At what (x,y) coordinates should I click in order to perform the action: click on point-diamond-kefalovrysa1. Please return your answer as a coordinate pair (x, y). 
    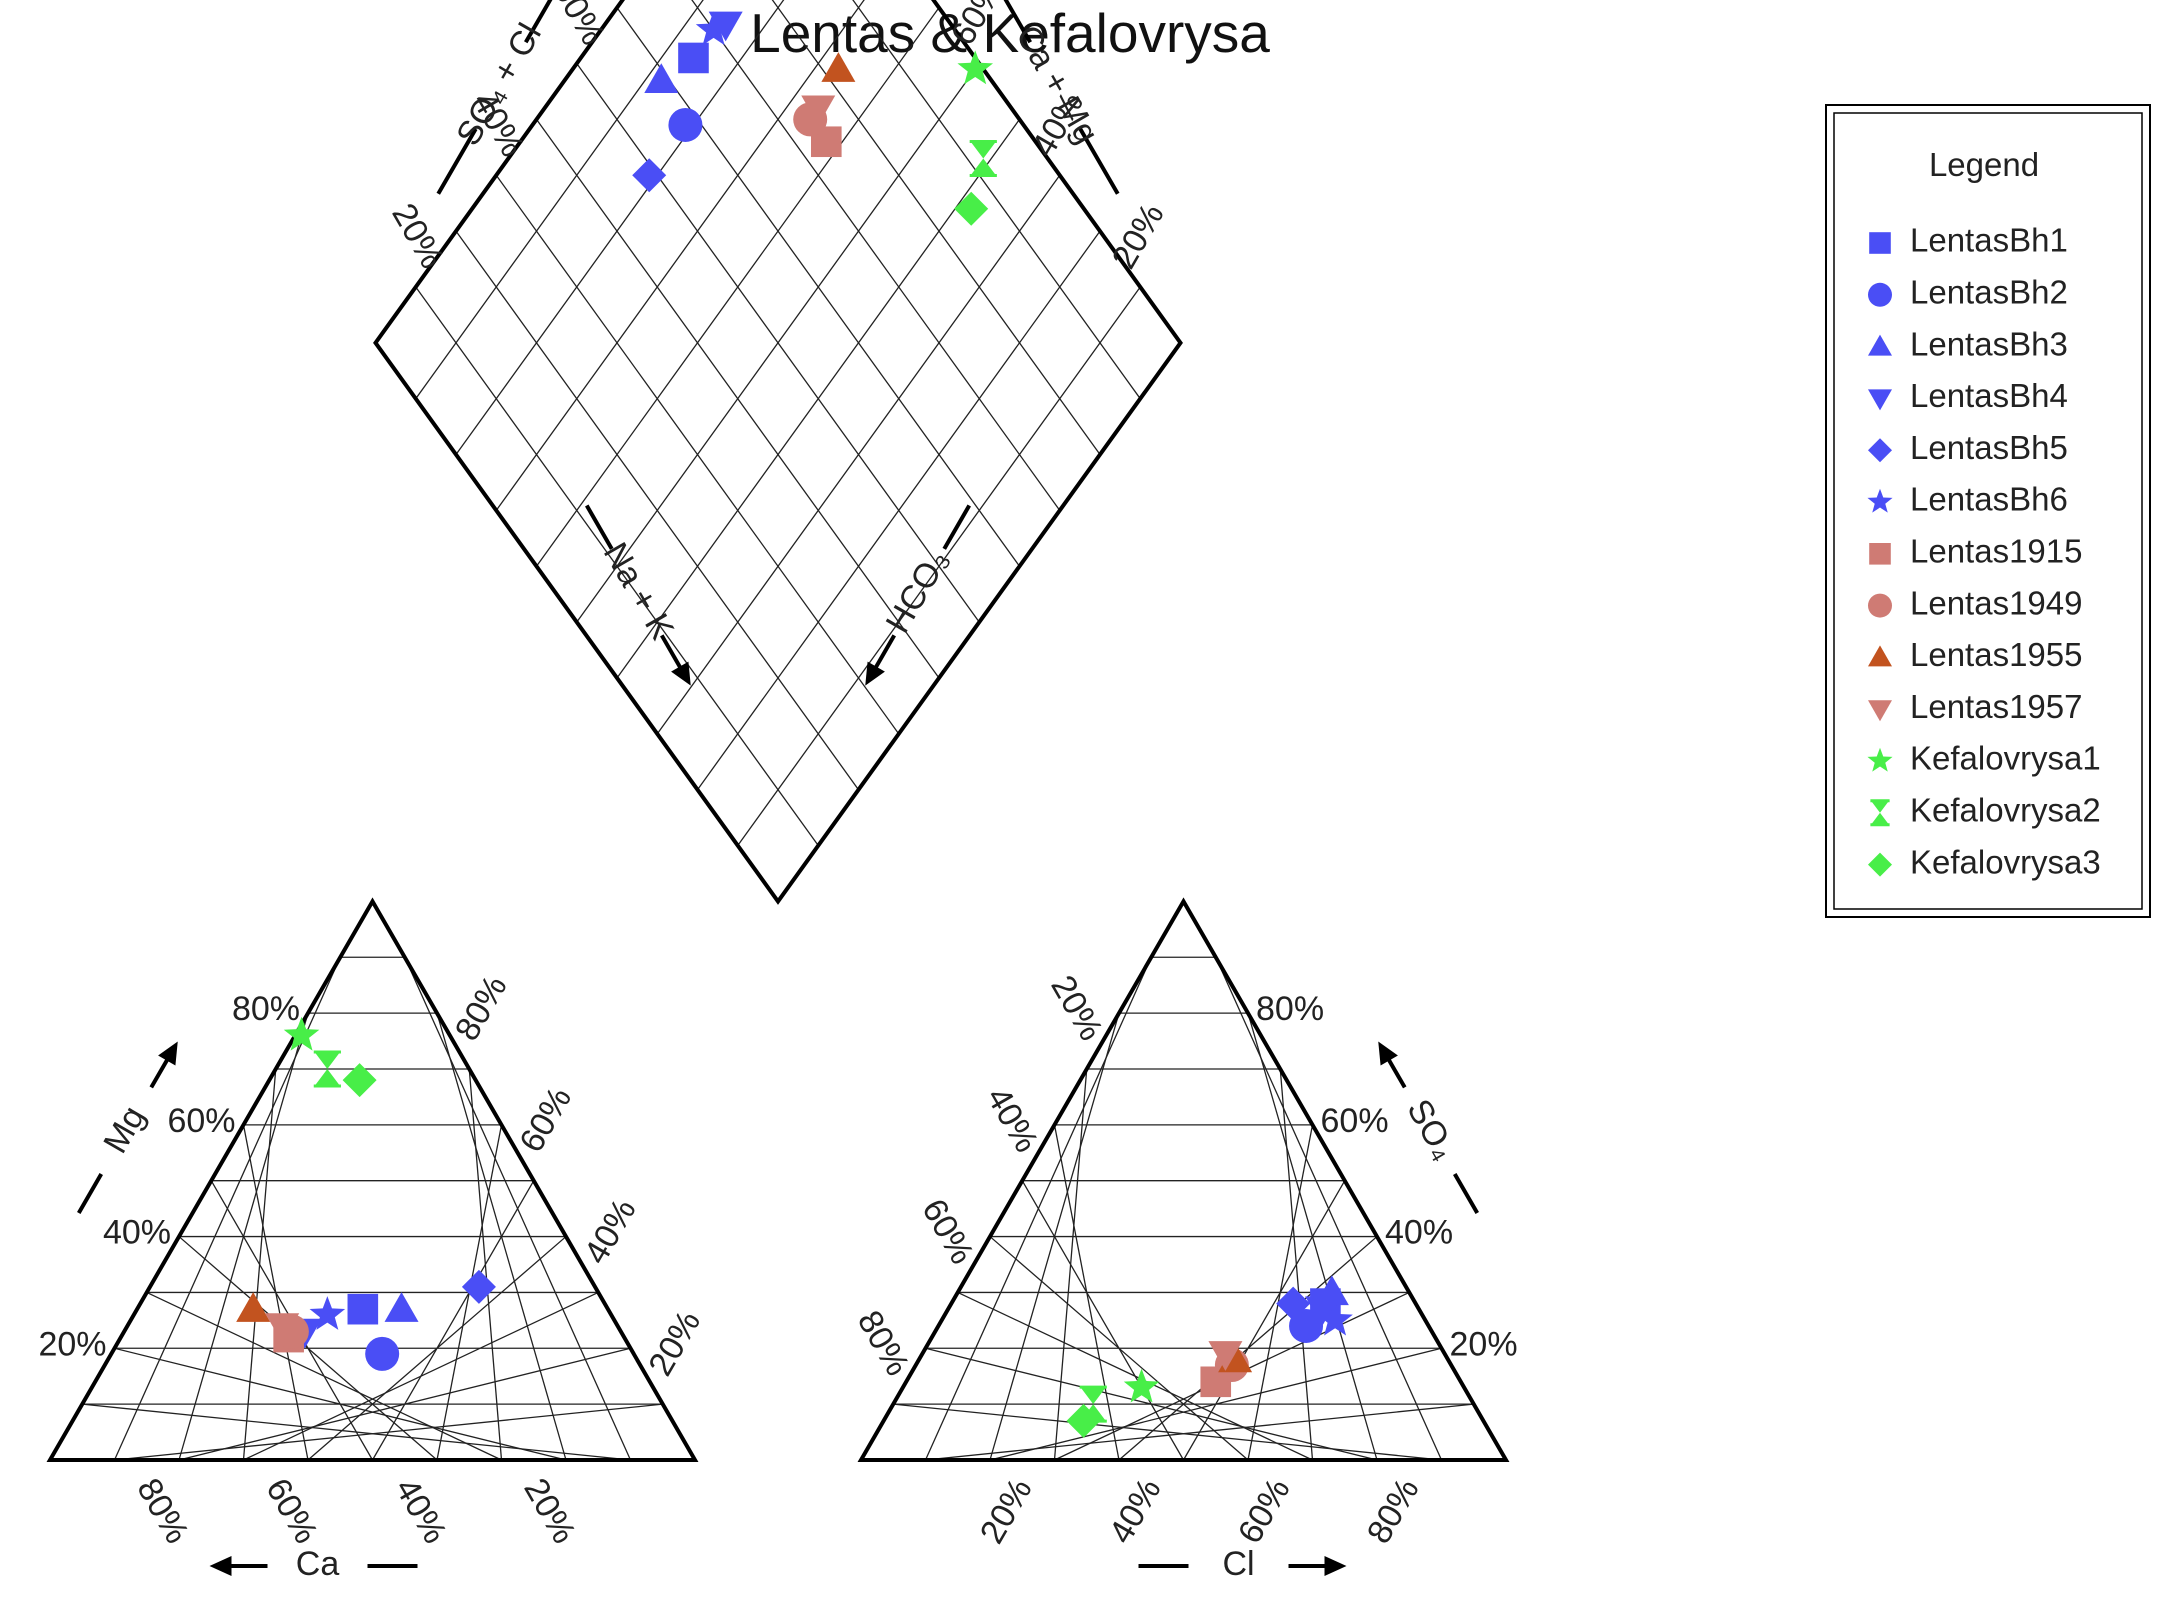
    Looking at the image, I should click on (975, 67).